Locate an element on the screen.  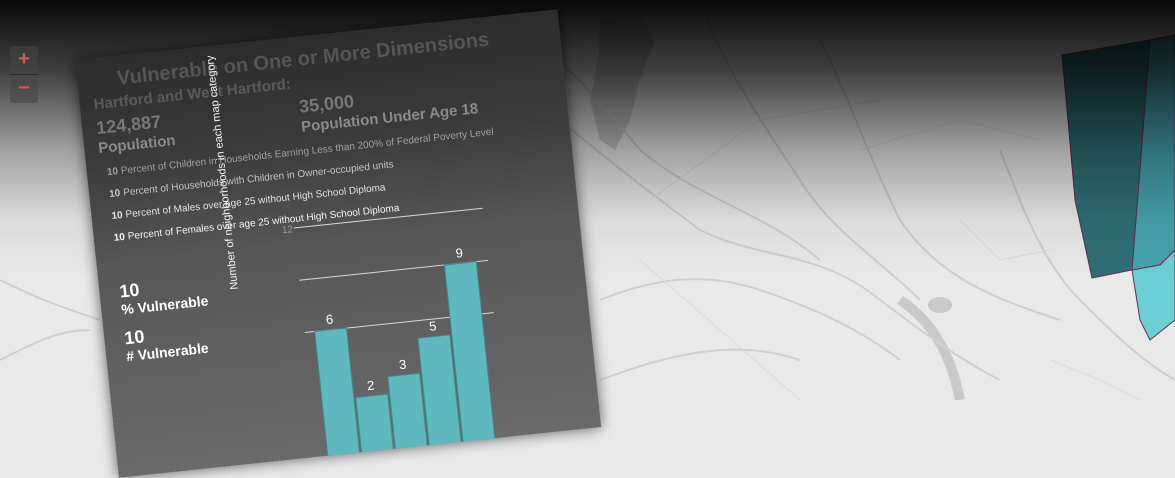
chart-data-label: 6 is located at coordinates (329, 319).